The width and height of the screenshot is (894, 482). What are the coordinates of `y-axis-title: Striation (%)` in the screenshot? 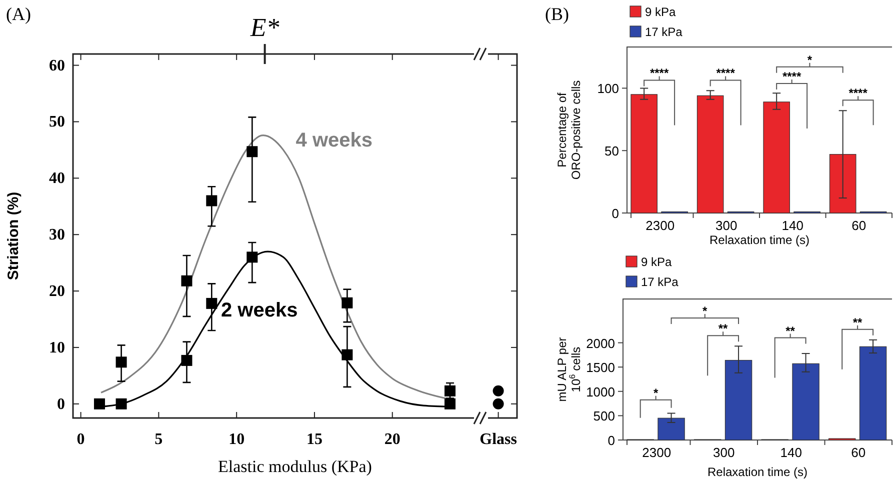 It's located at (13, 236).